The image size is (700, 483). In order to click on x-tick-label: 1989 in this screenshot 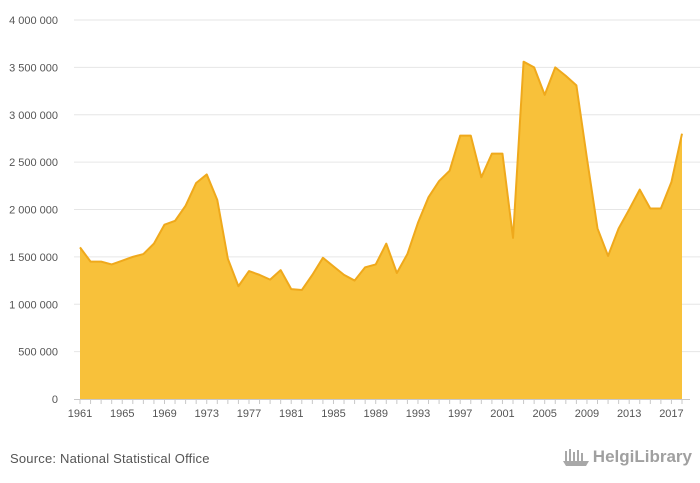, I will do `click(375, 414)`.